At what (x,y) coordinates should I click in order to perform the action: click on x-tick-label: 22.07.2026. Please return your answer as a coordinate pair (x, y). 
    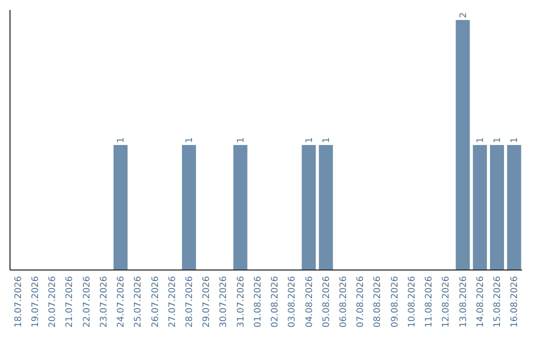
    Looking at the image, I should click on (87, 302).